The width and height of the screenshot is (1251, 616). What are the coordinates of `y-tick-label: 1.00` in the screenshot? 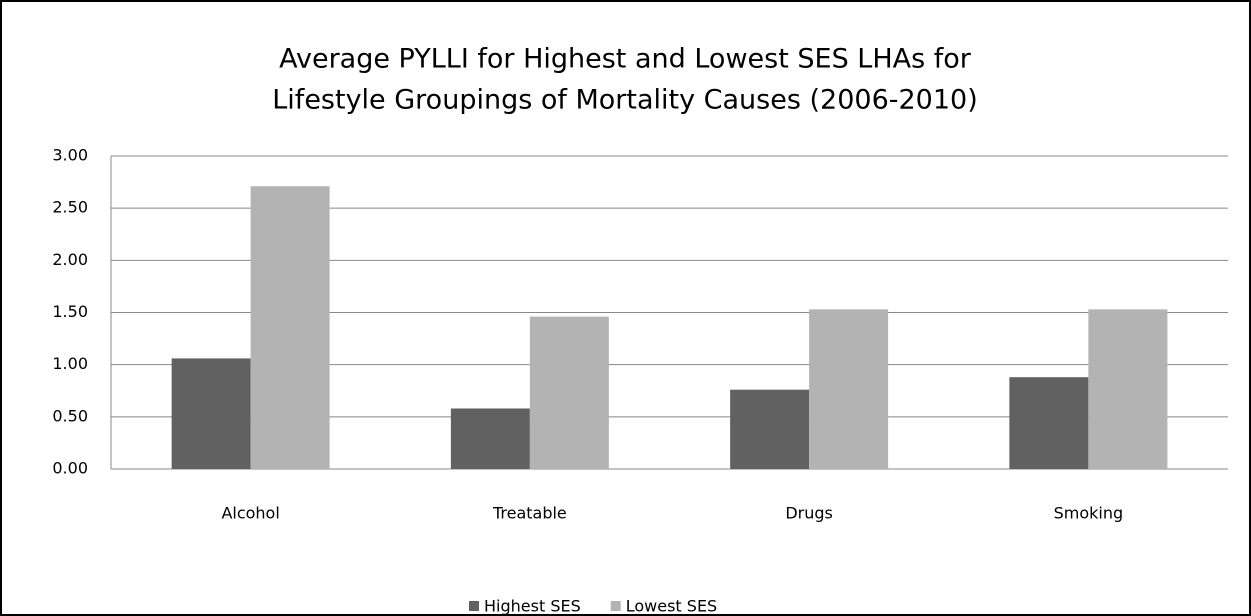 It's located at (70, 363).